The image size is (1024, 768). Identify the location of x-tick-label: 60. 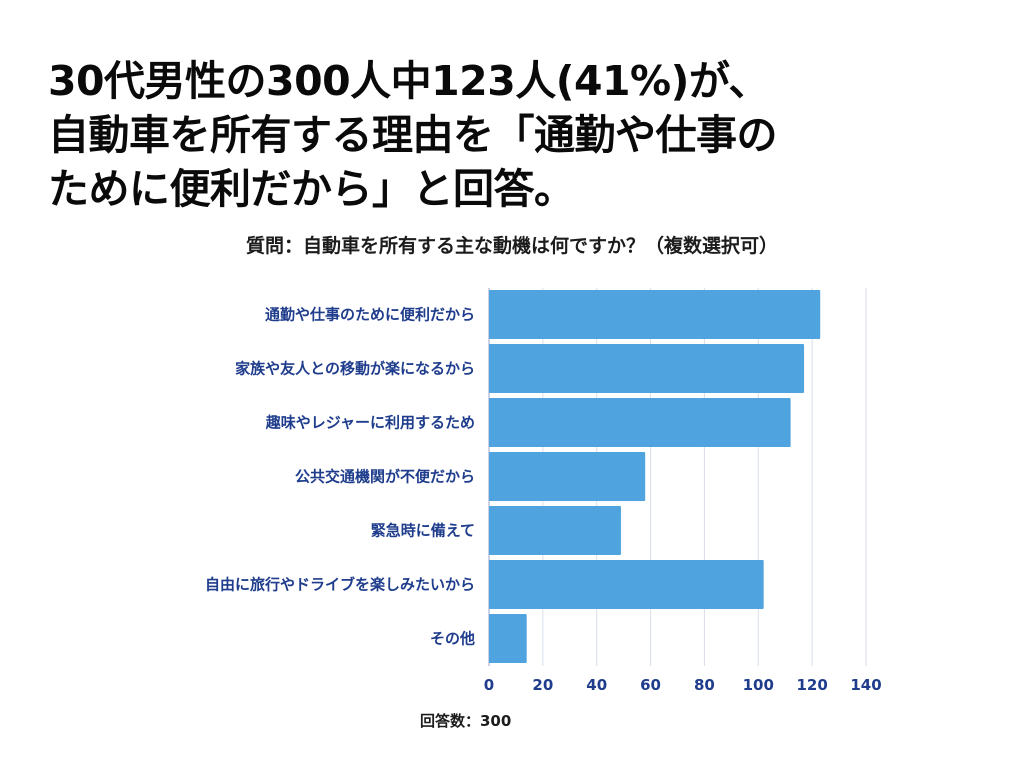
(650, 685).